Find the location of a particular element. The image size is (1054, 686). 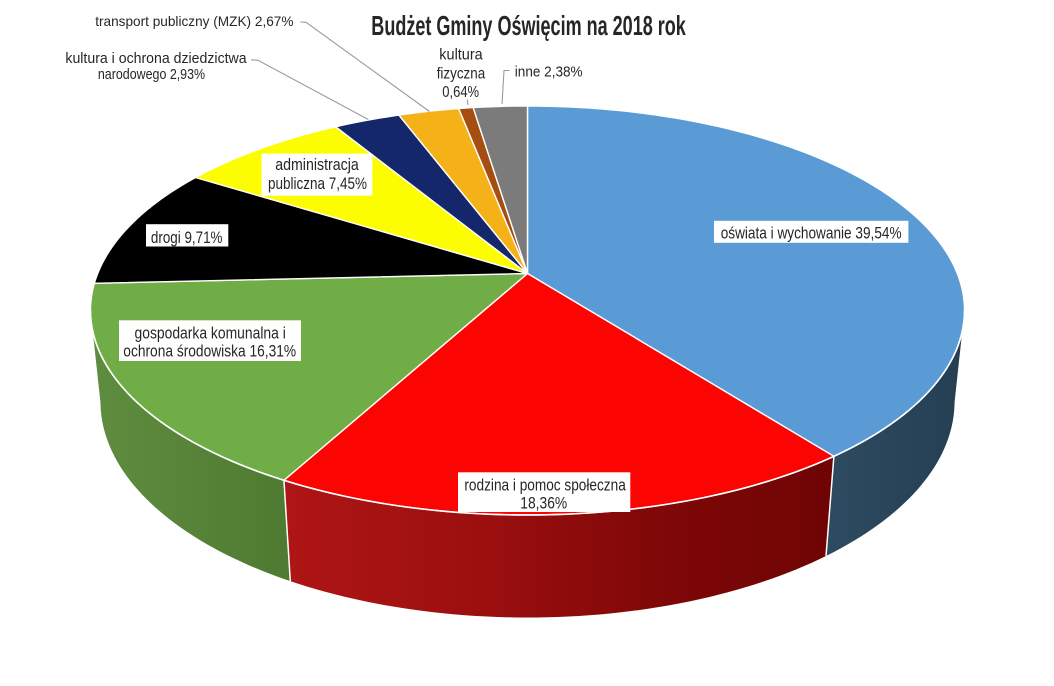

svg-text:Budżet Gminy Oświęcim na 2018: Budżet Gminy Oświęcim na 2018 rok is located at coordinates (528, 25).